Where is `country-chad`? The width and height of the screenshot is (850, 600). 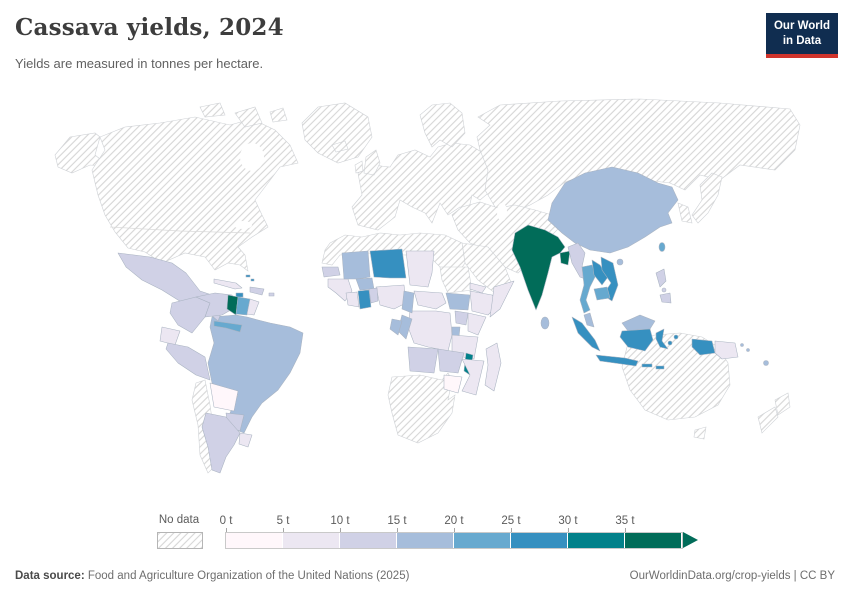 country-chad is located at coordinates (420, 269).